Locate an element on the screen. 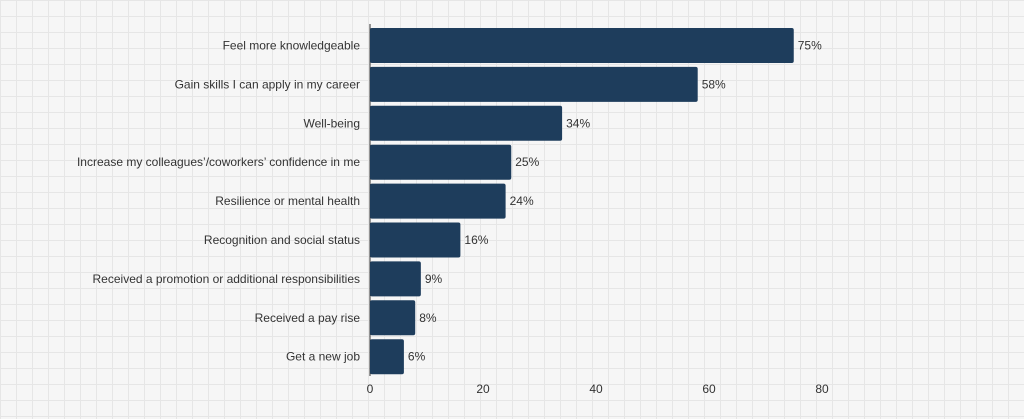 The width and height of the screenshot is (1024, 419). category-label: Well-being is located at coordinates (332, 123).